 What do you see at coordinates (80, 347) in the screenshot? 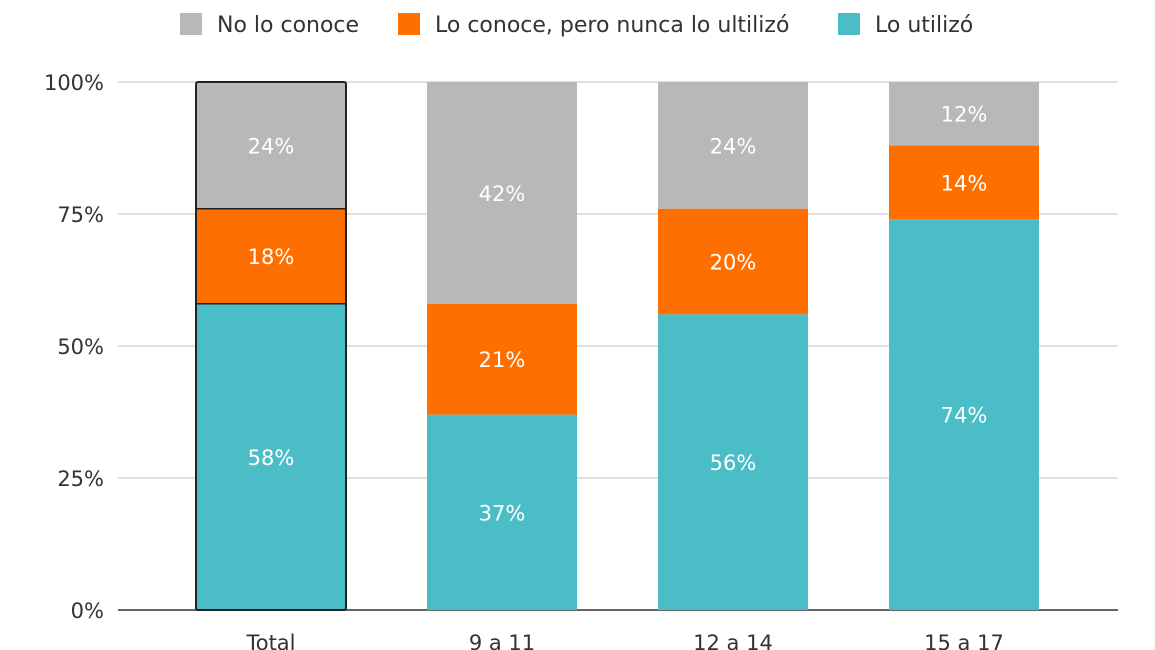
I see `y-tick-label: 50%` at bounding box center [80, 347].